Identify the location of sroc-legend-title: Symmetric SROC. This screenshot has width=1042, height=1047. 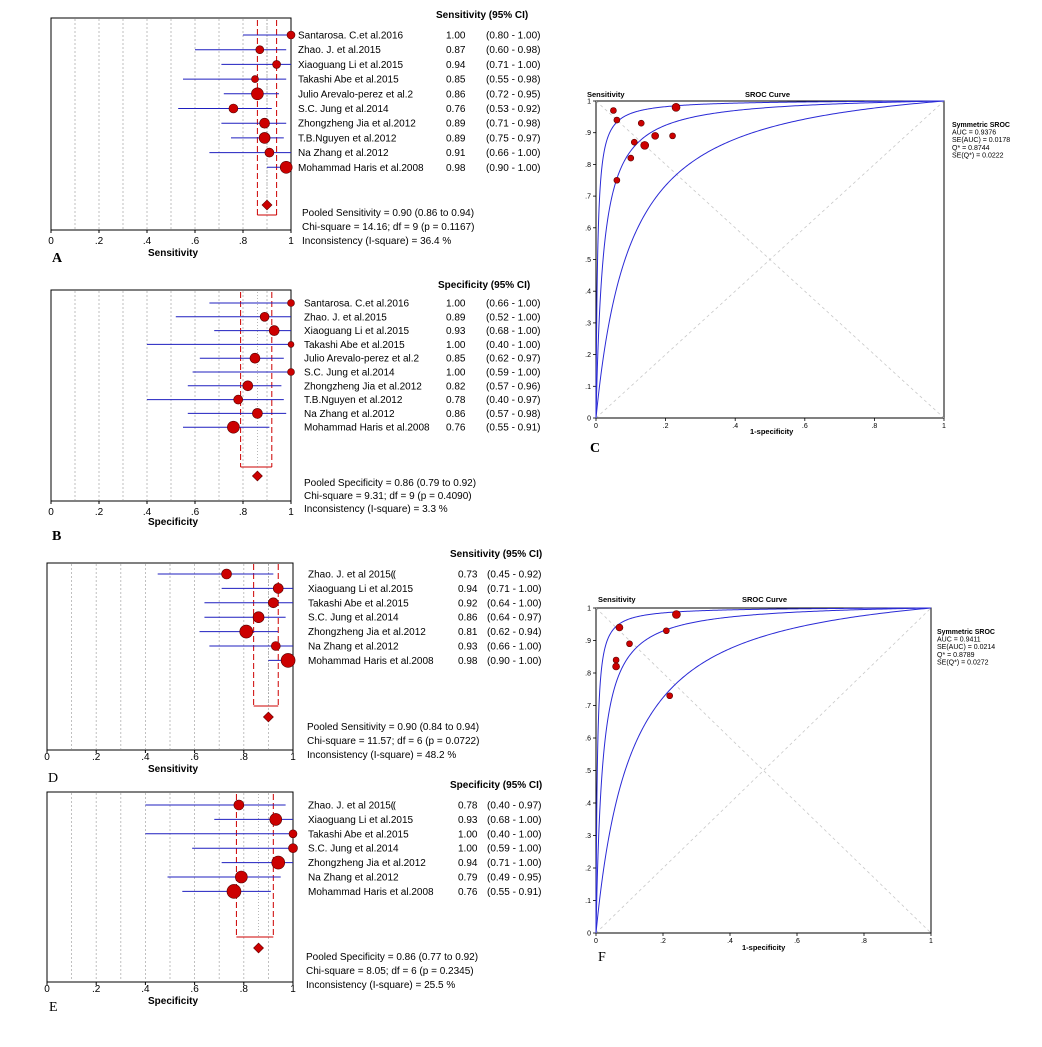
(981, 125).